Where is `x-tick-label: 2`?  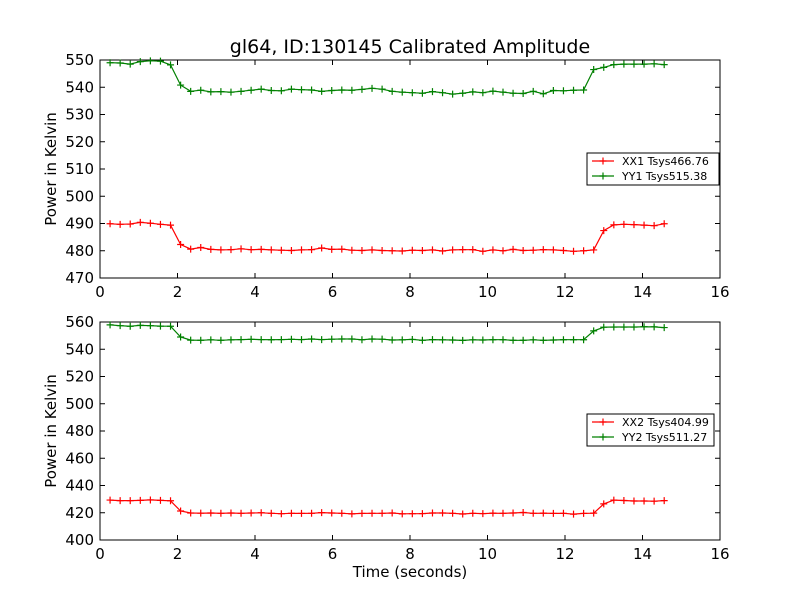
x-tick-label: 2 is located at coordinates (178, 292).